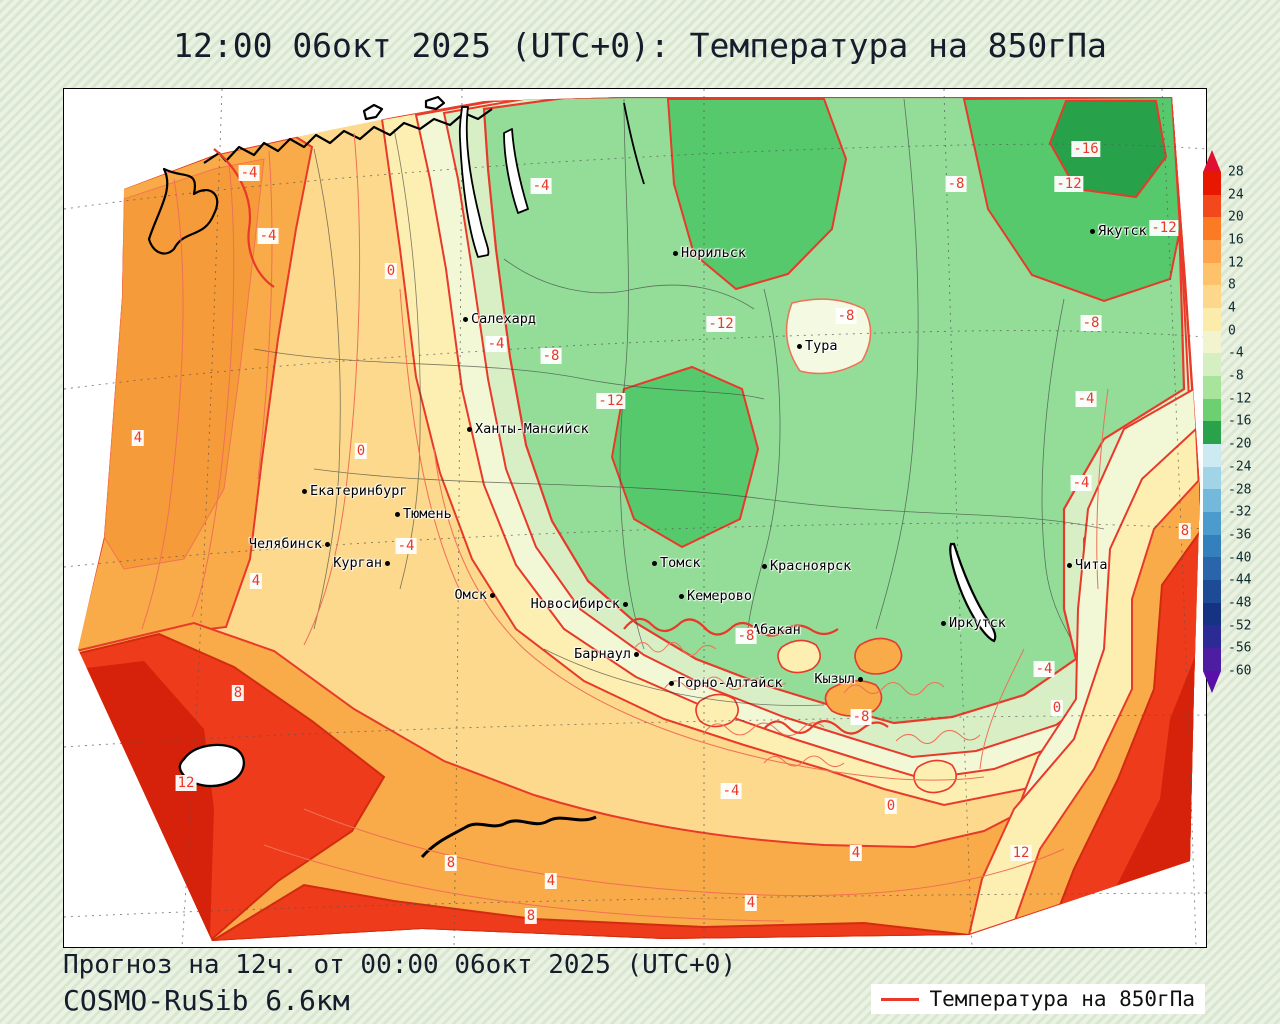 This screenshot has width=1280, height=1024. What do you see at coordinates (206, 1000) in the screenshot?
I see `model-info: COSMO-RuSib 6.6км` at bounding box center [206, 1000].